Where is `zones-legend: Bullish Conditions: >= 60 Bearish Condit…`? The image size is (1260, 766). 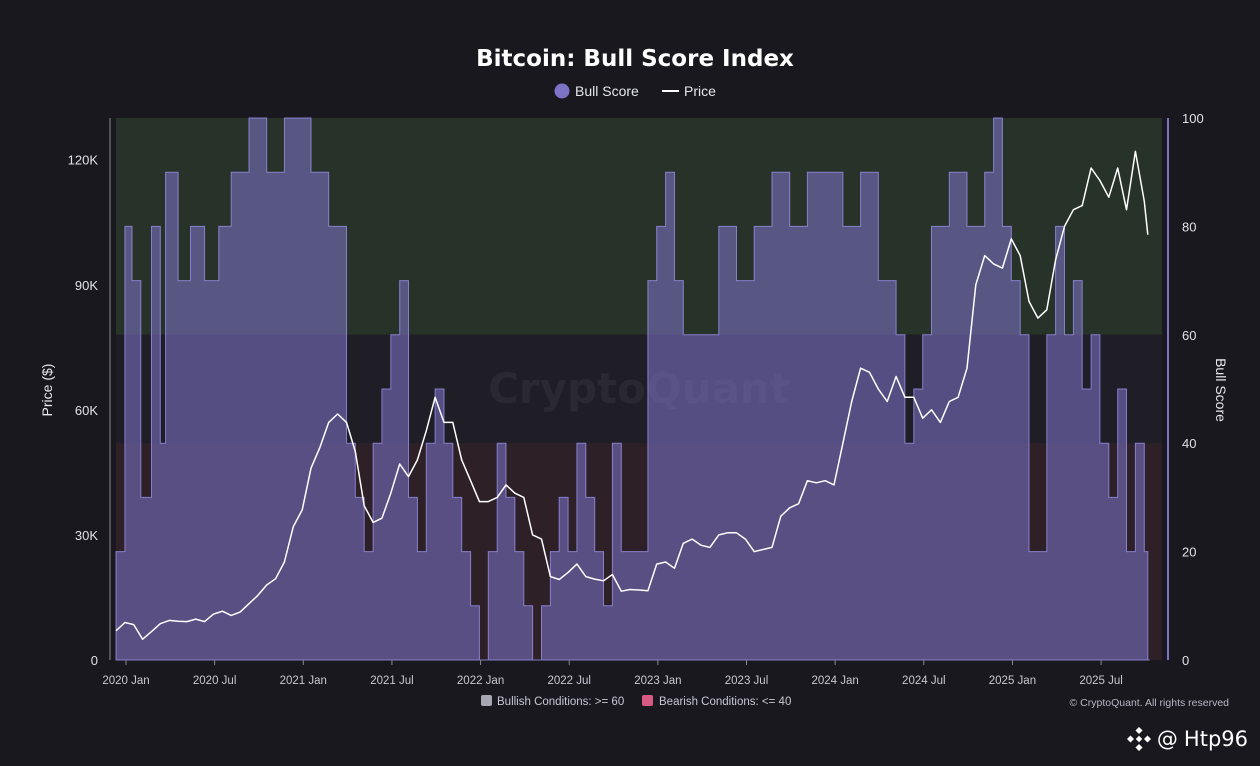 zones-legend: Bullish Conditions: >= 60 Bearish Condit… is located at coordinates (636, 701).